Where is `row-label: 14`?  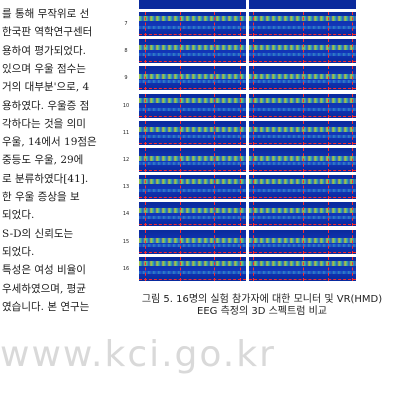
row-label: 14 is located at coordinates (126, 214).